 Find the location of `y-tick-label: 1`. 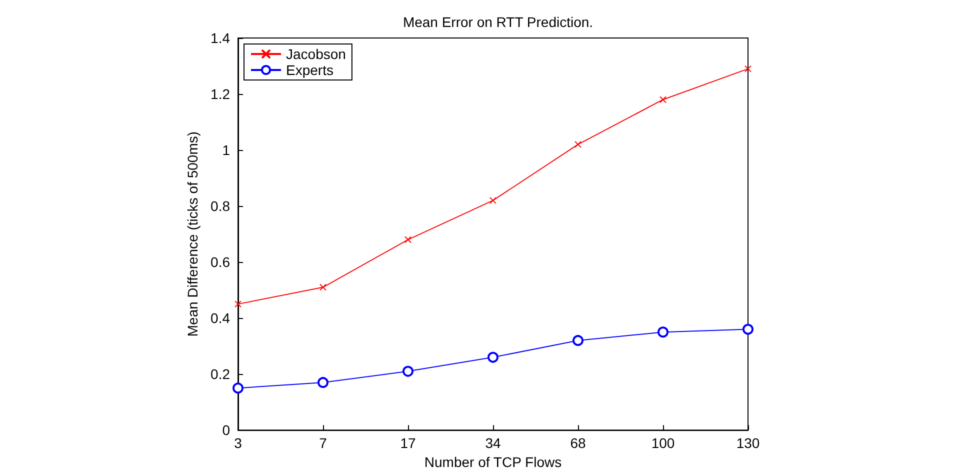

y-tick-label: 1 is located at coordinates (226, 150).